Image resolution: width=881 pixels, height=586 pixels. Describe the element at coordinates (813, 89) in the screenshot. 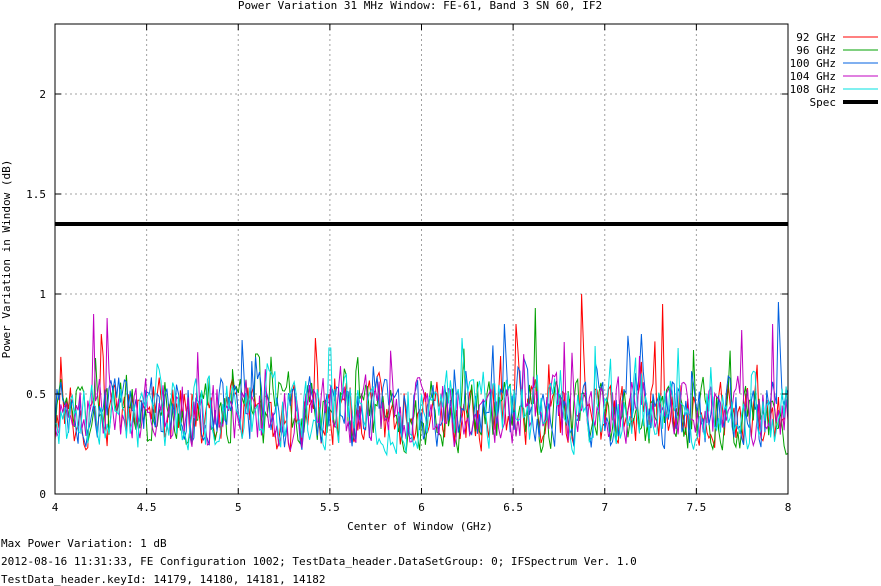

I see `legend-label: 108 GHz` at that location.